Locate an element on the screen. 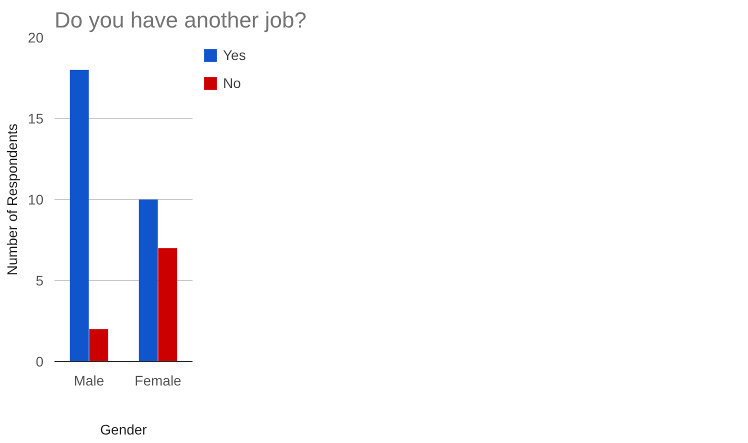  legend-label: Yes is located at coordinates (234, 55).